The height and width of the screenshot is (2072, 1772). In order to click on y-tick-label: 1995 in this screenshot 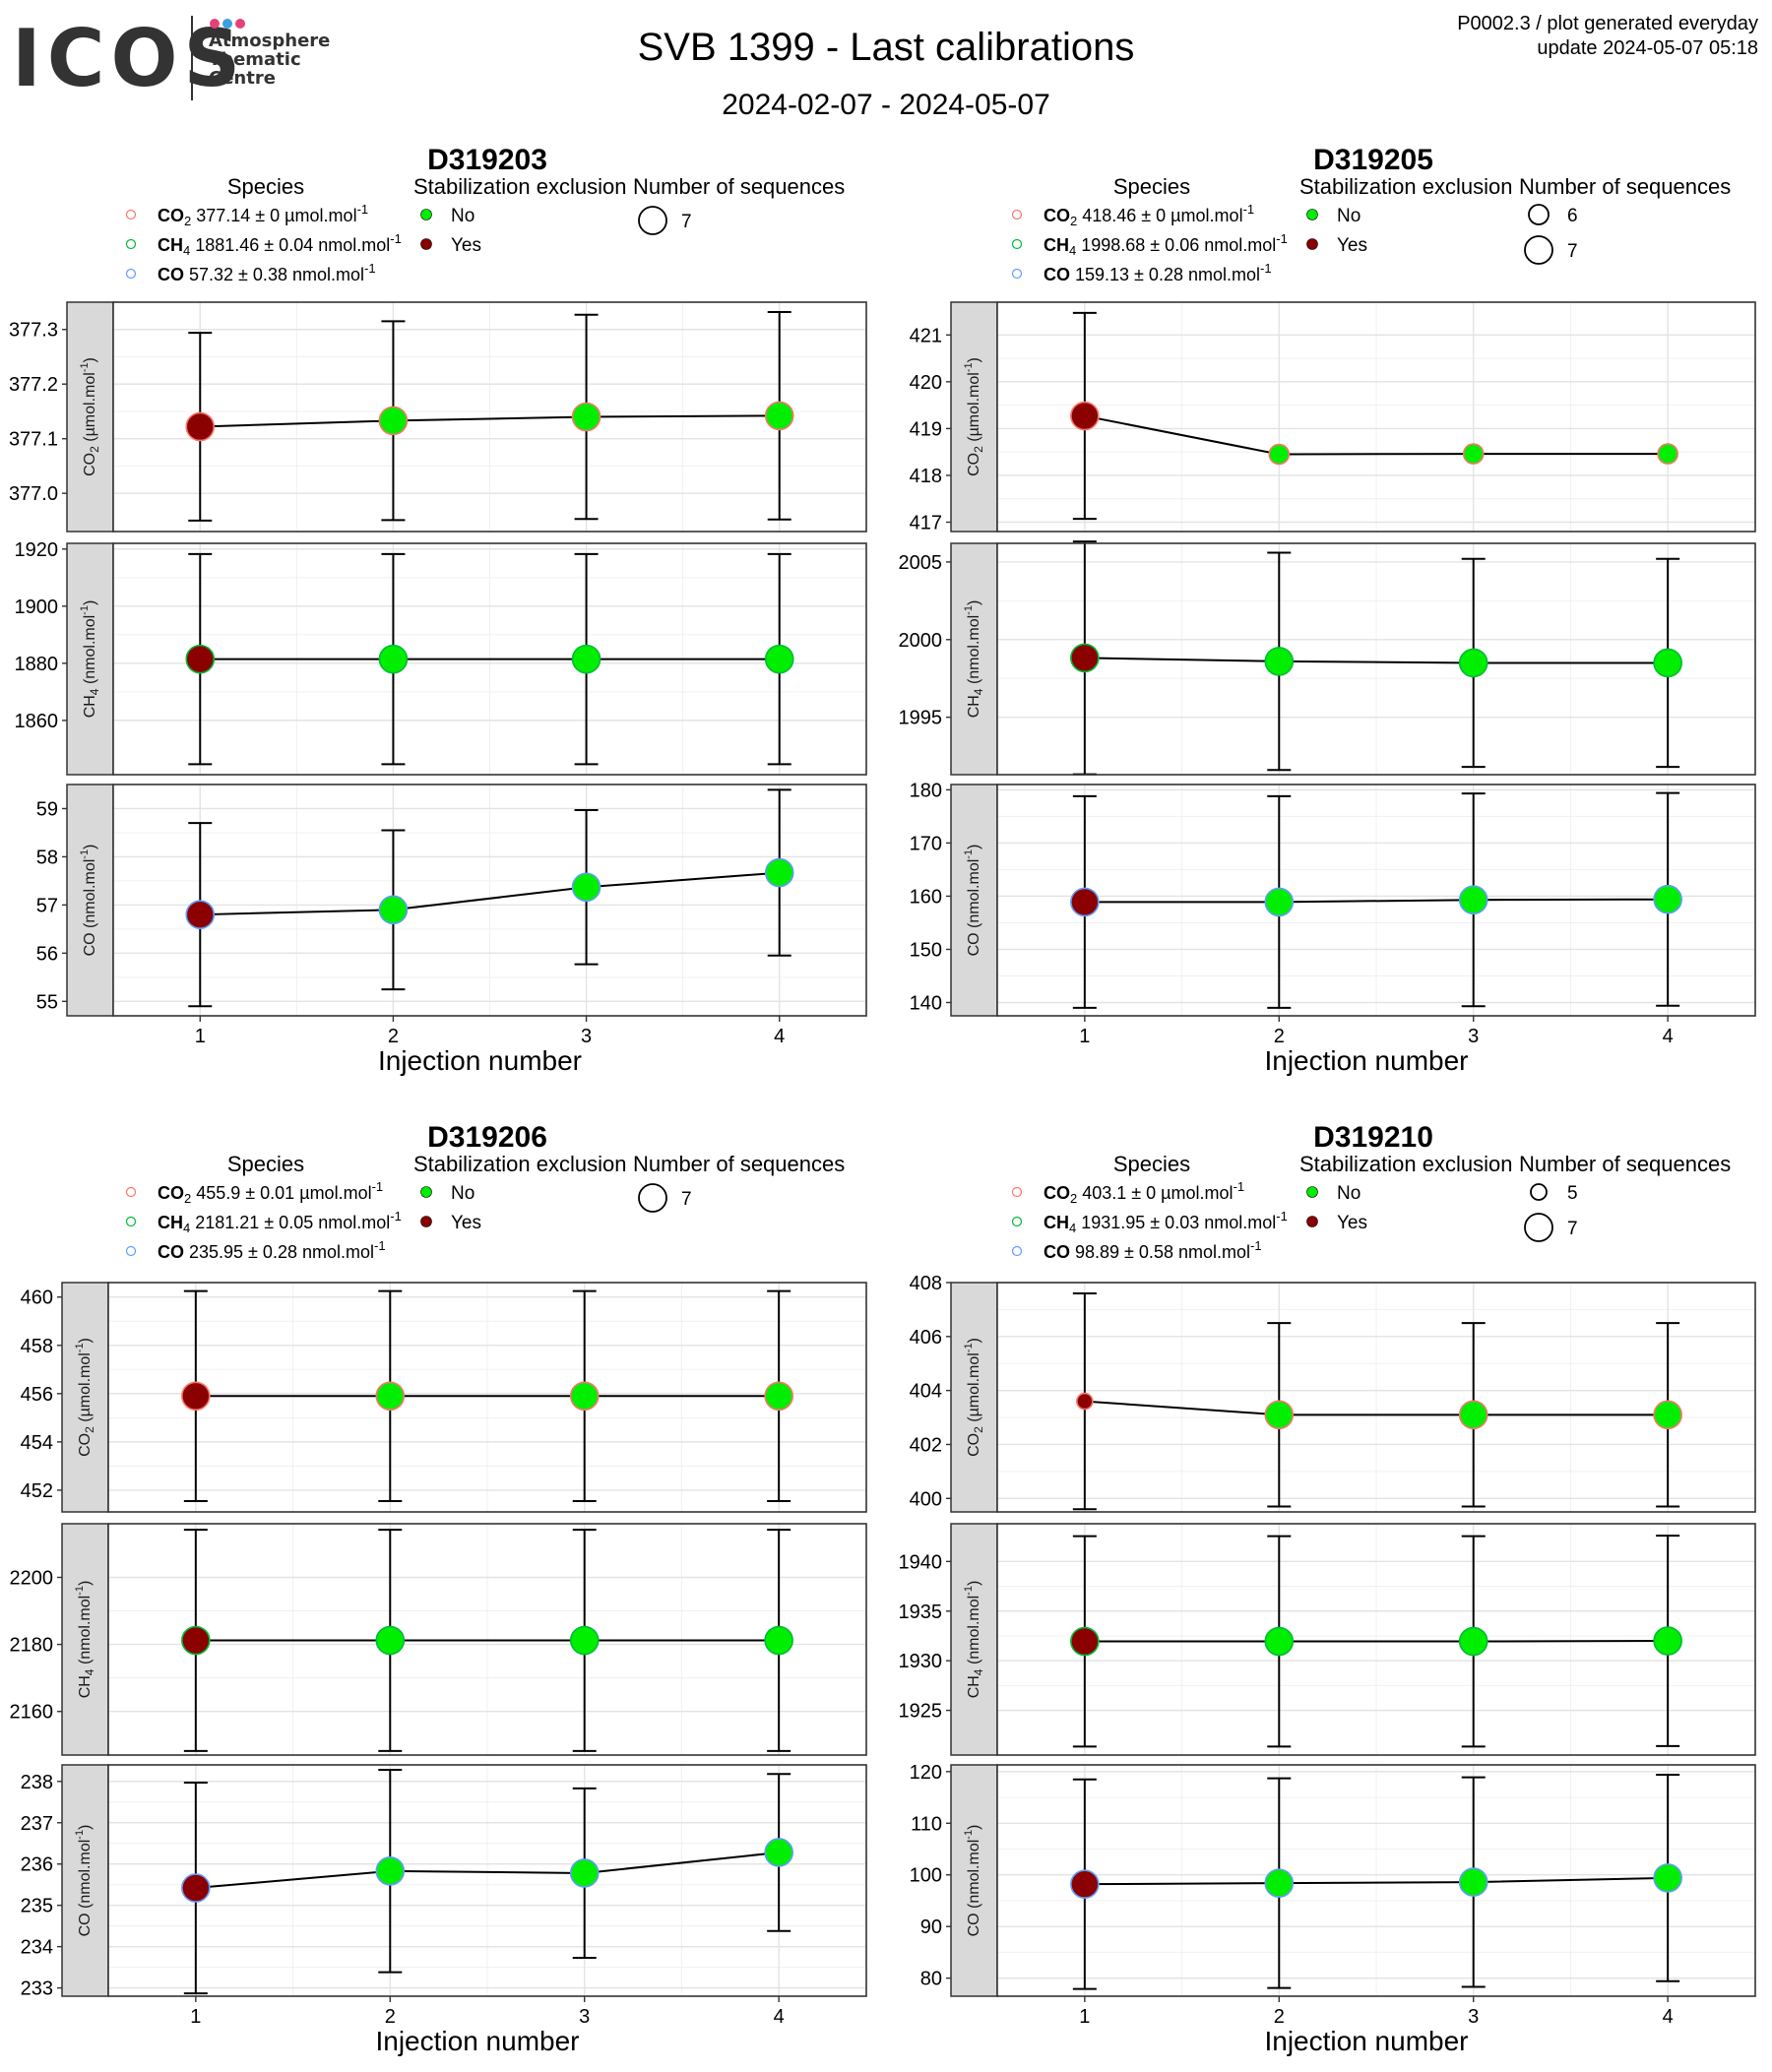, I will do `click(921, 718)`.